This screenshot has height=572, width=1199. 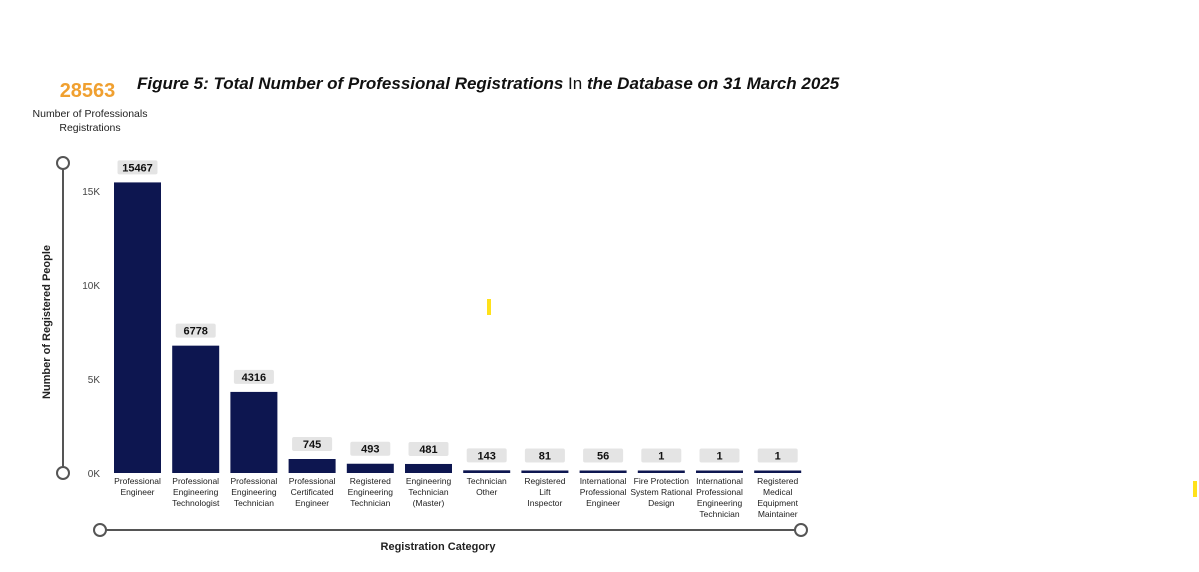 I want to click on data-label: 143, so click(x=487, y=456).